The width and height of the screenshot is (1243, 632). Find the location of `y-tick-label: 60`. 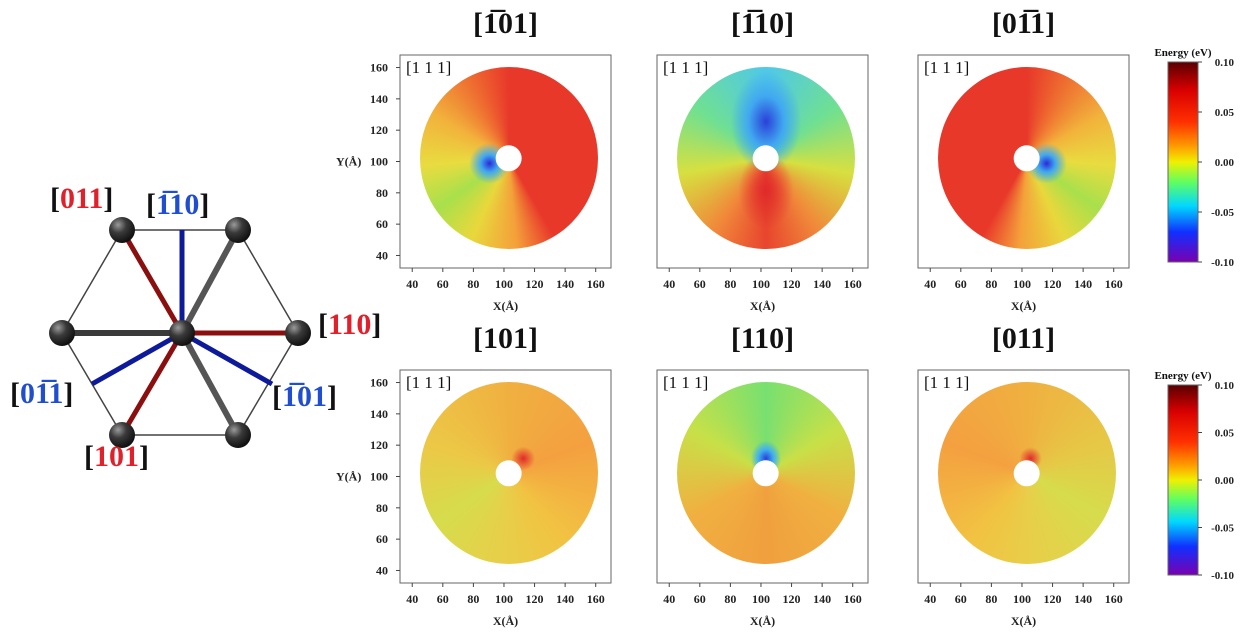

y-tick-label: 60 is located at coordinates (382, 539).